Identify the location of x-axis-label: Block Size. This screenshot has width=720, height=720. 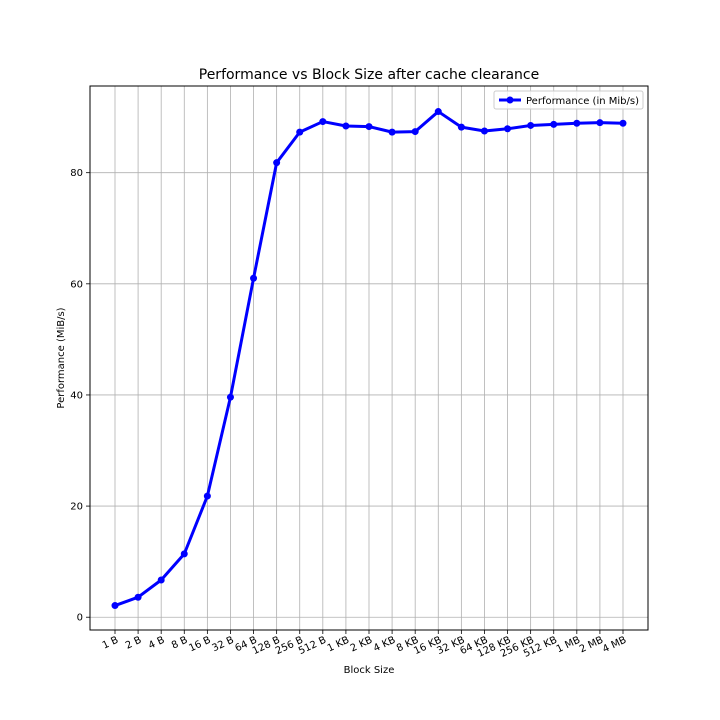
(369, 670).